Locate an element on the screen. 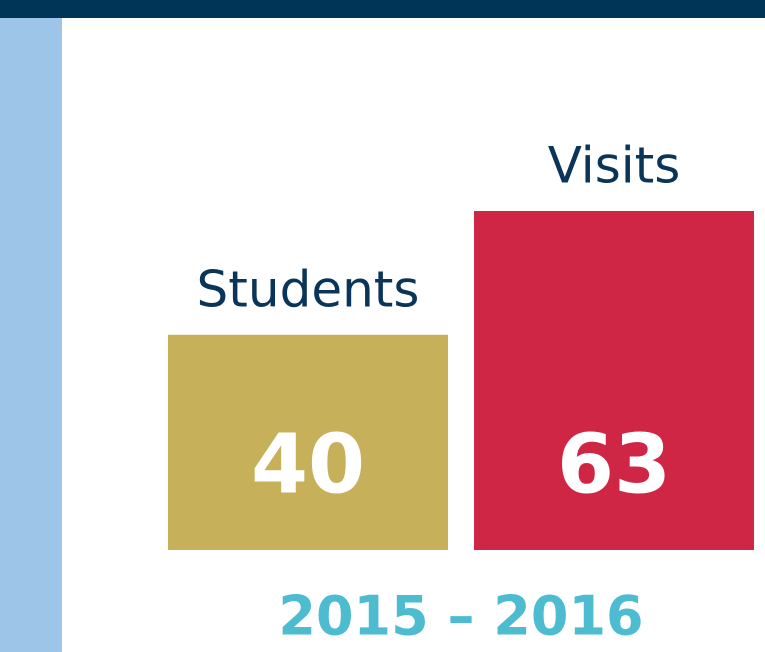 The width and height of the screenshot is (765, 652). top-band is located at coordinates (382, 9).